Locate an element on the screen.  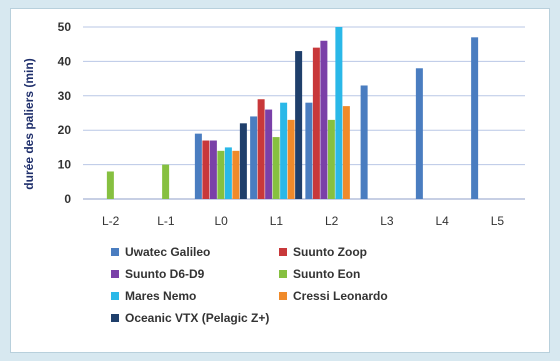
x-tick-label: L3 is located at coordinates (387, 221).